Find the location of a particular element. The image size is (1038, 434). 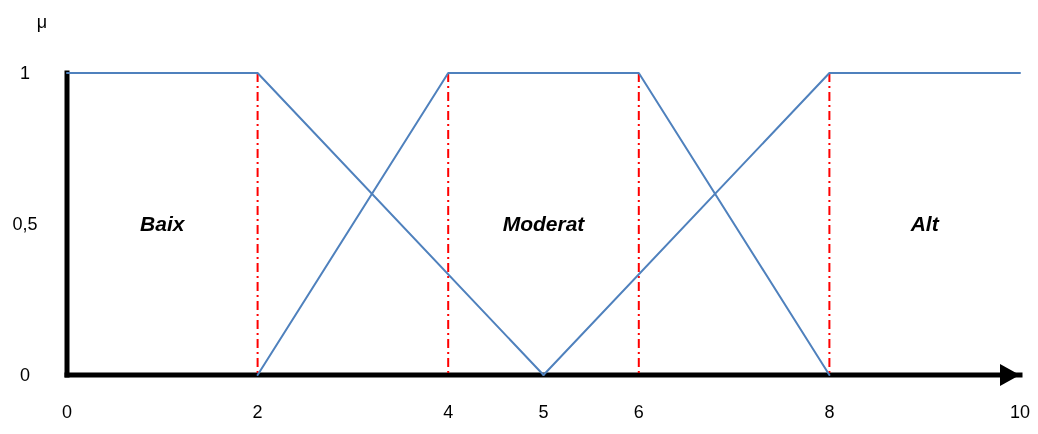

annotation: Alt is located at coordinates (924, 224).